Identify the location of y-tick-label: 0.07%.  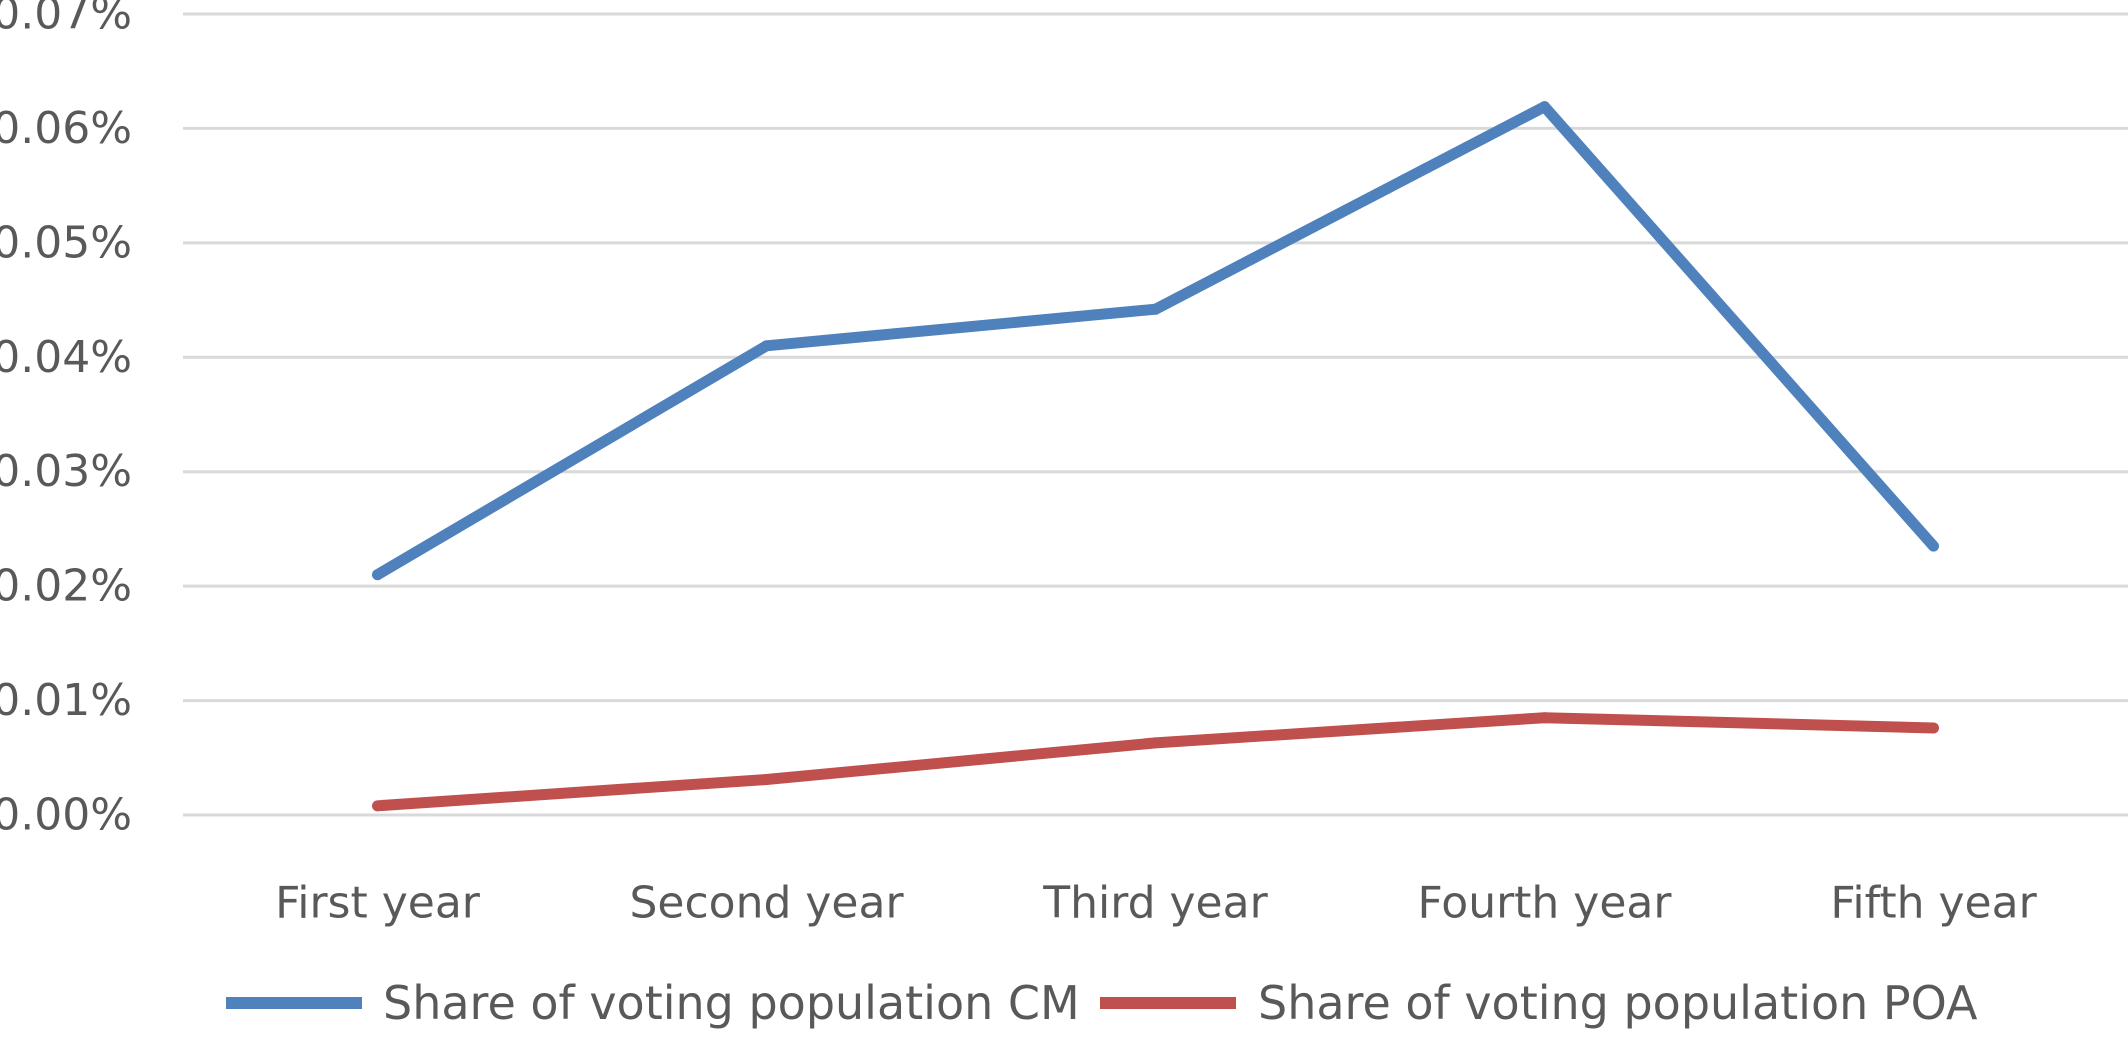
(66, 20).